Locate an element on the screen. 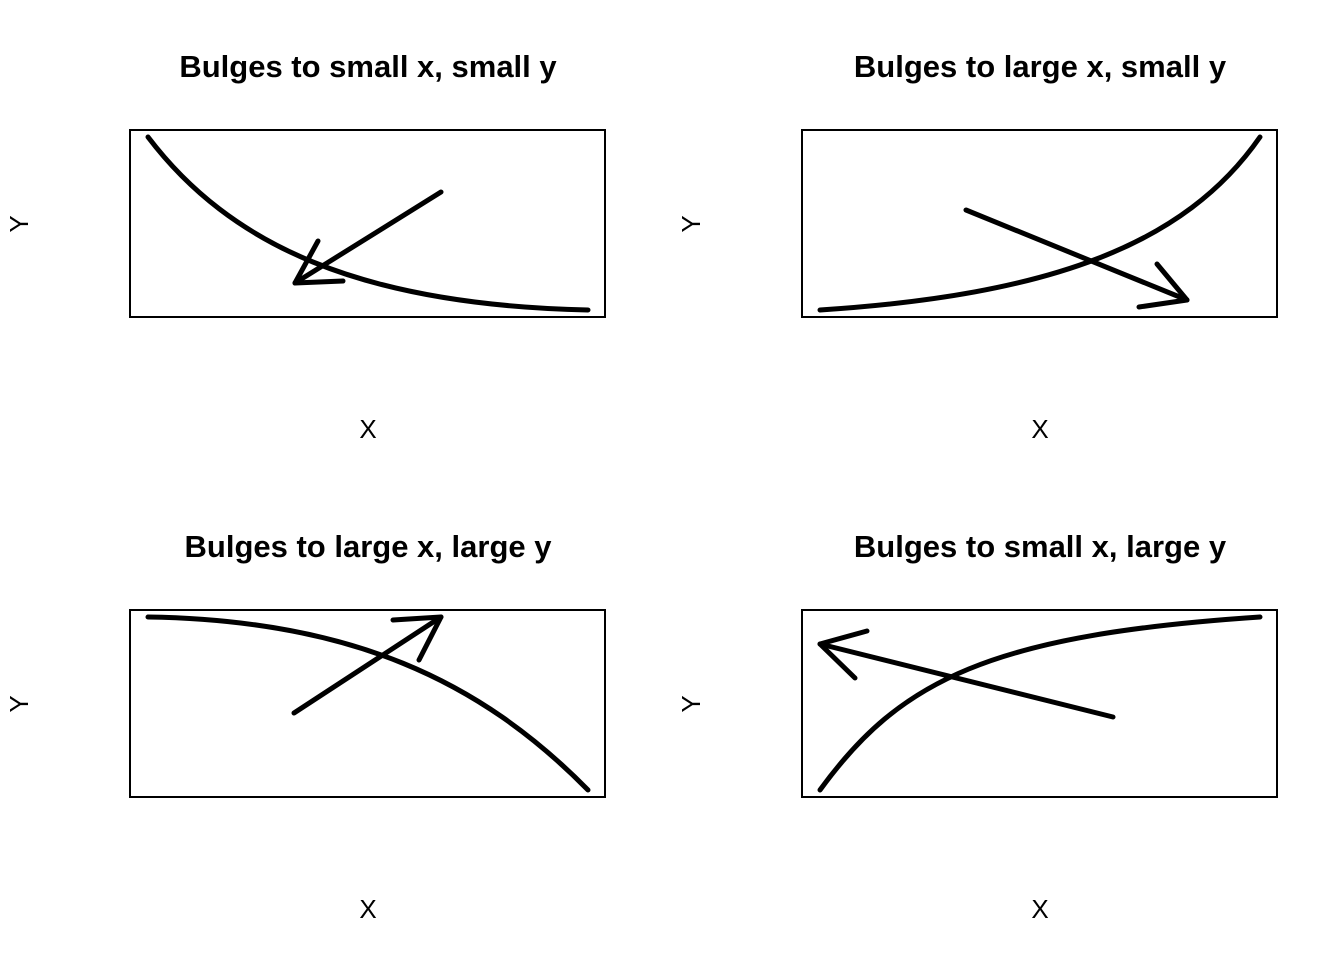 Image resolution: width=1344 pixels, height=960 pixels. panel-title: Bulges to small x, small y is located at coordinates (368, 66).